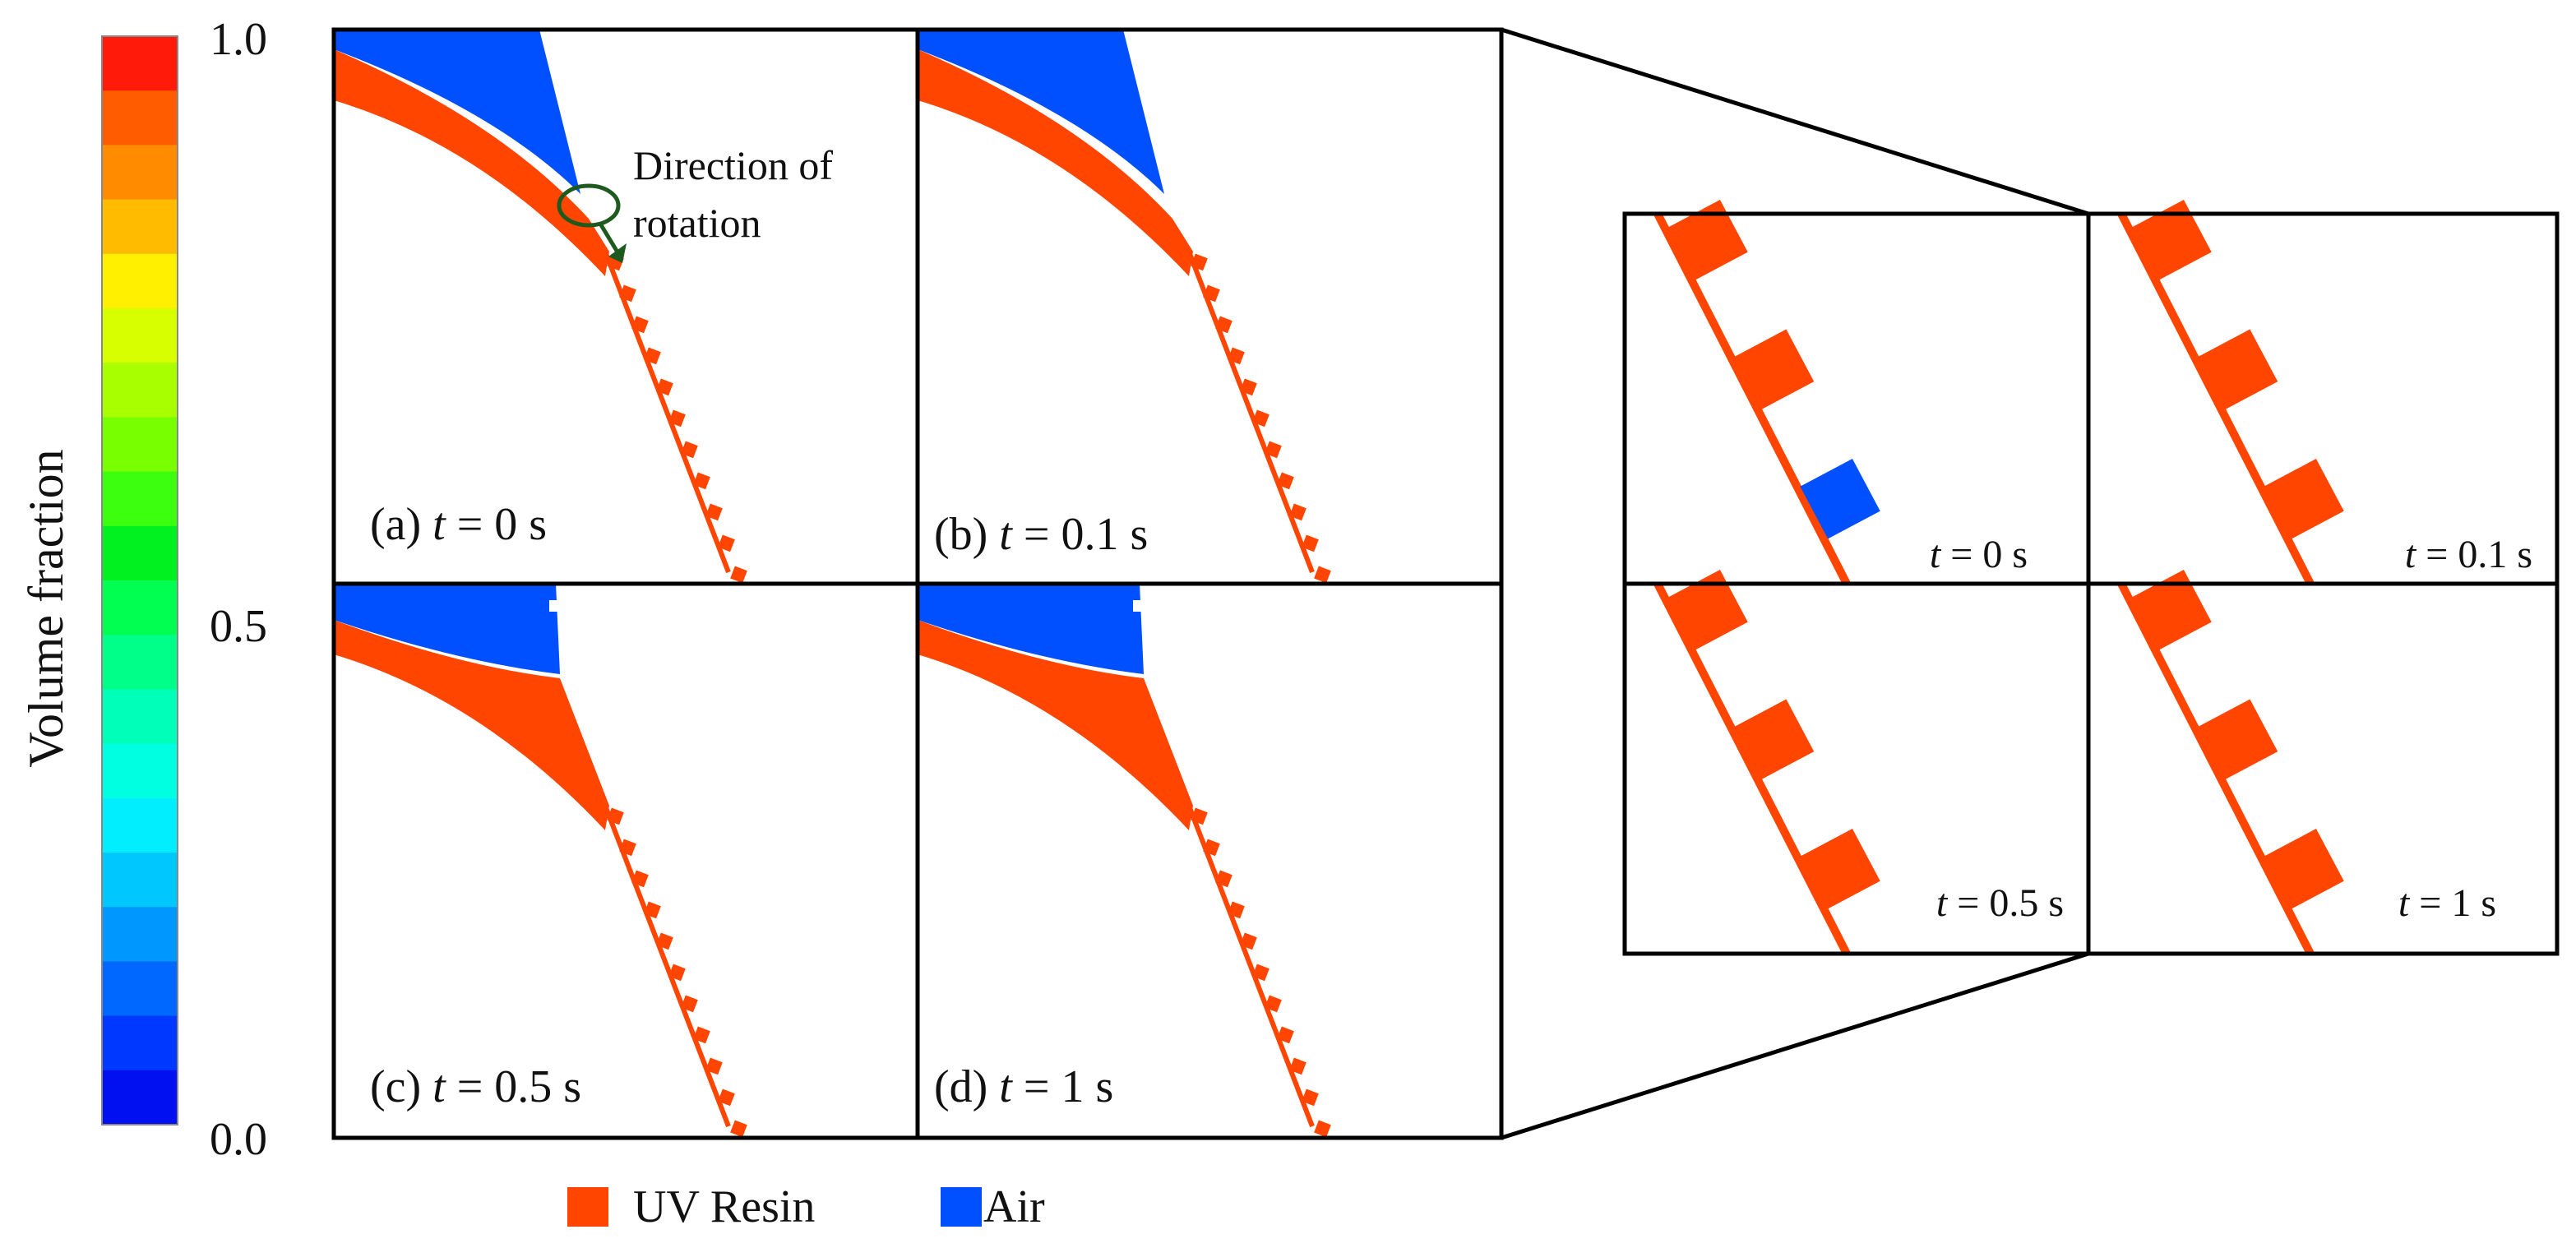  I want to click on legend-label: Air, so click(1014, 1206).